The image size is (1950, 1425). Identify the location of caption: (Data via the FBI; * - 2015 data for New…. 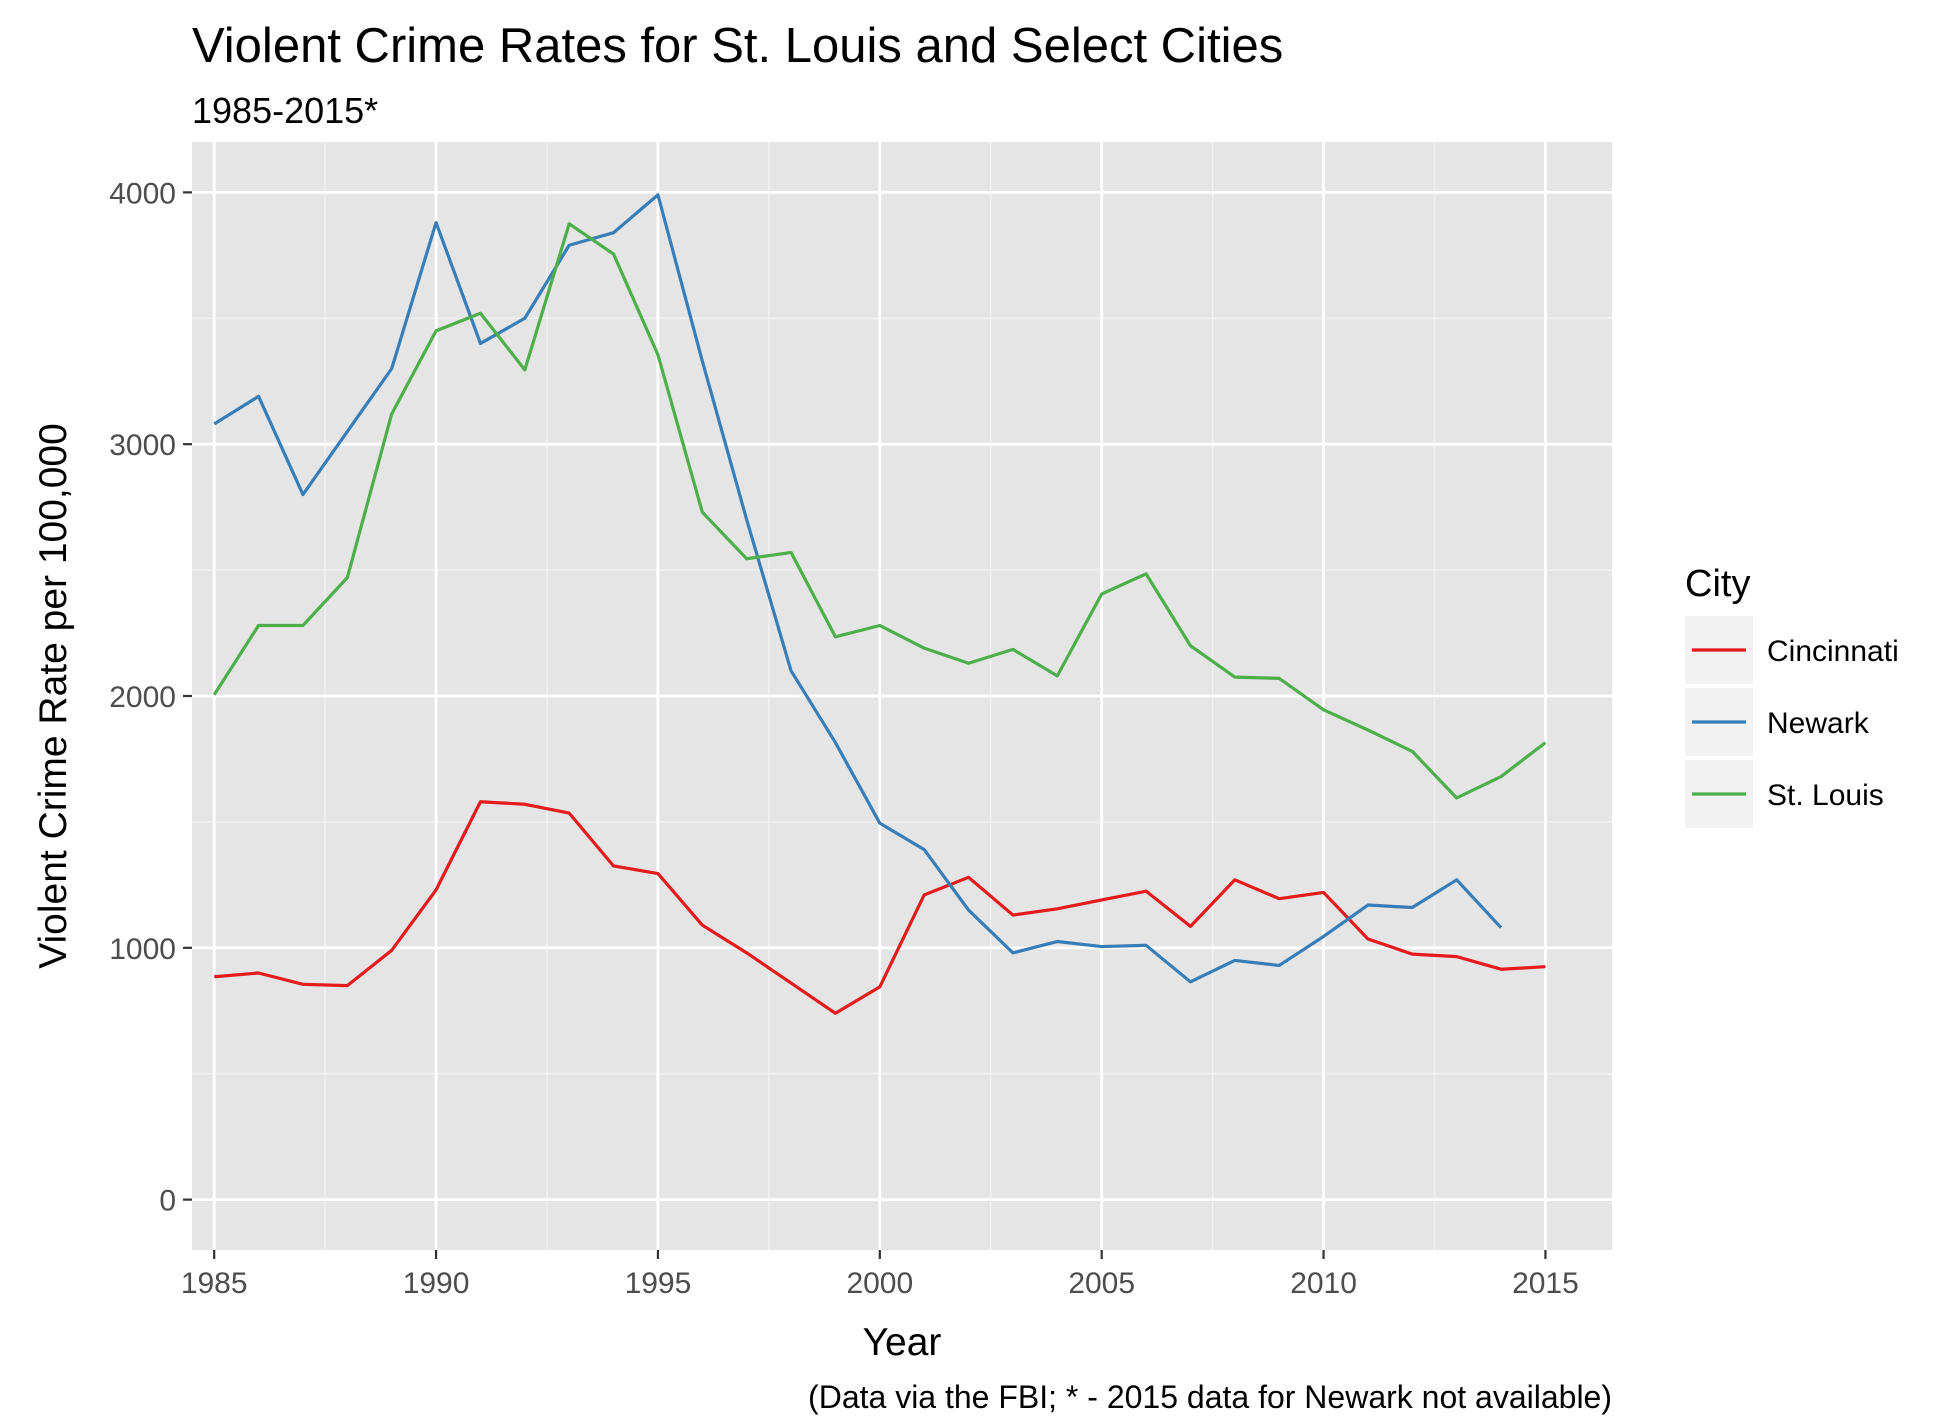
(1210, 1397).